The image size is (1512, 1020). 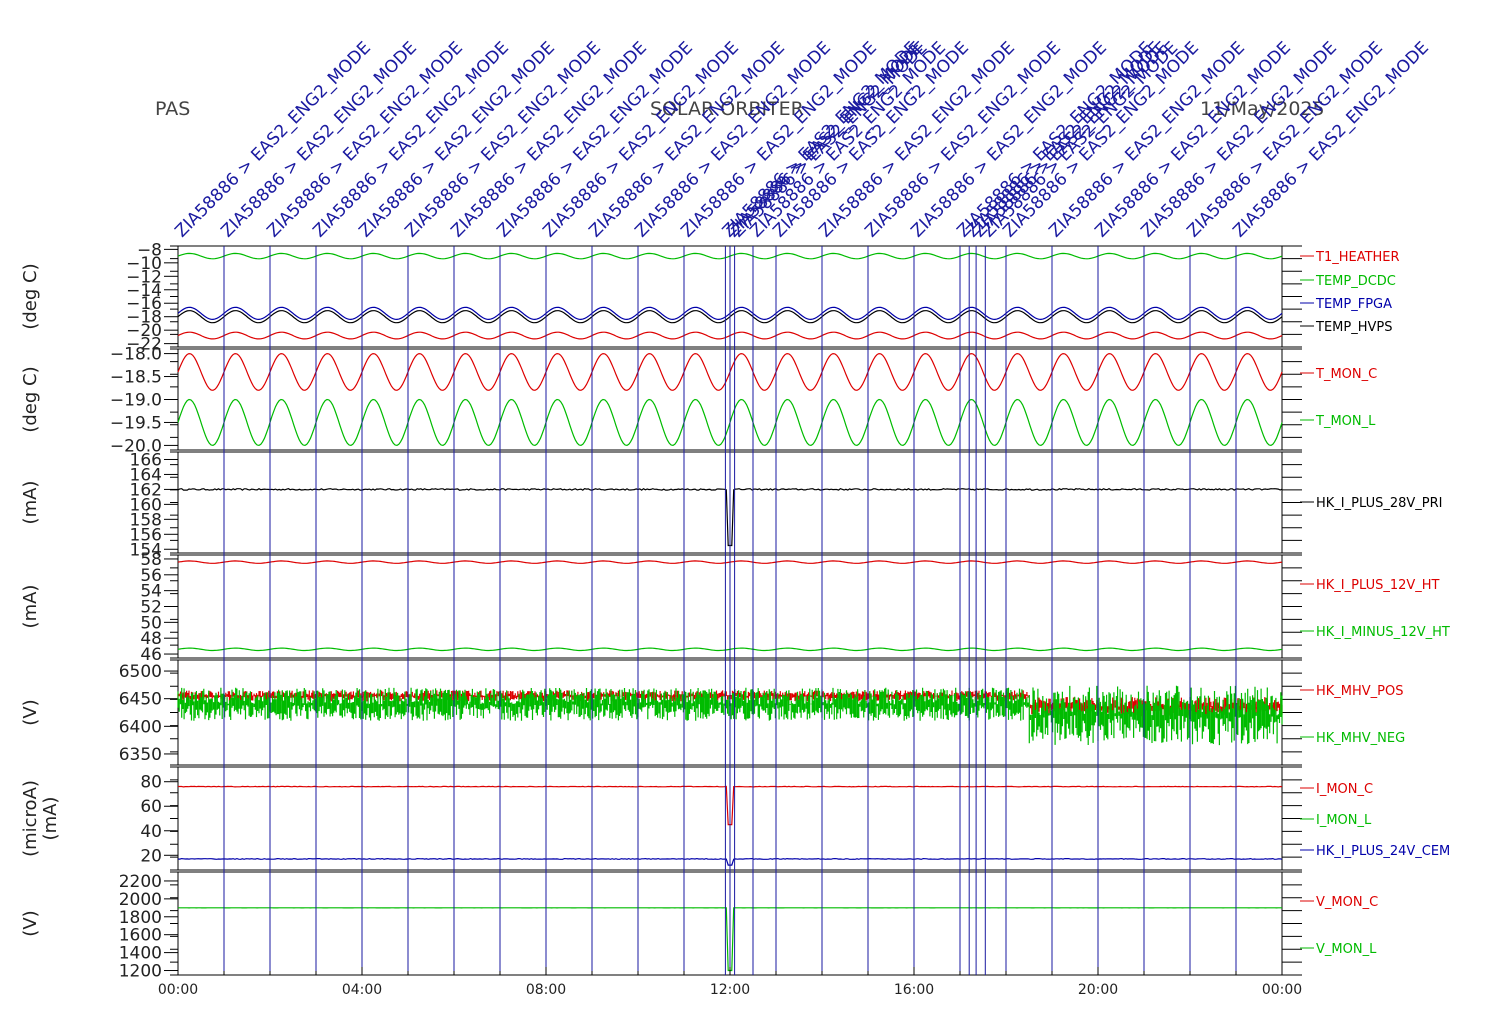 I want to click on y-tick-label: 54, so click(x=151, y=592).